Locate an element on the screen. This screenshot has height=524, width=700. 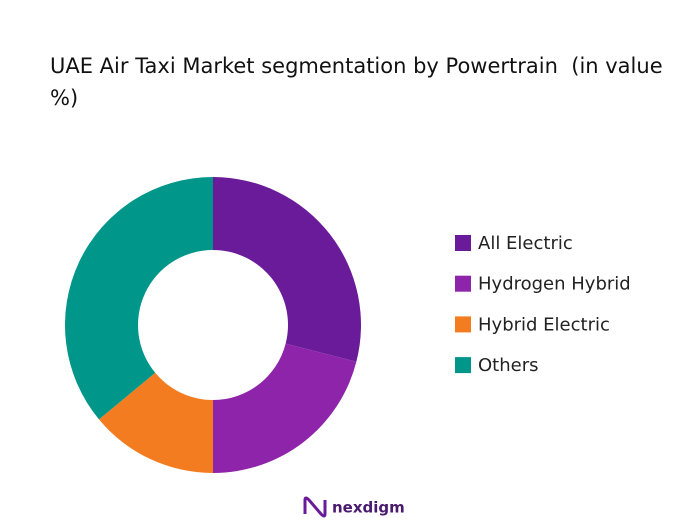
legend-label: All Electric is located at coordinates (525, 243).